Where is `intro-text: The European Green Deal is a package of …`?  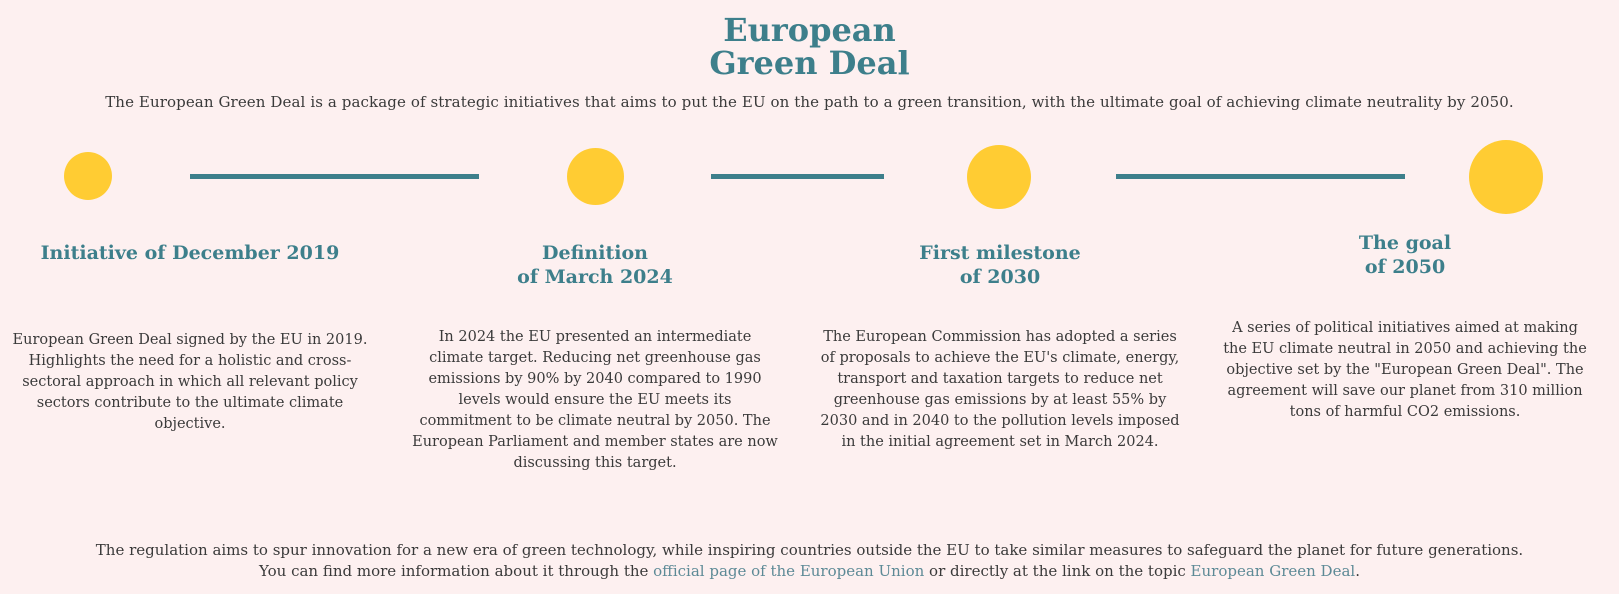 intro-text: The European Green Deal is a package of … is located at coordinates (809, 102).